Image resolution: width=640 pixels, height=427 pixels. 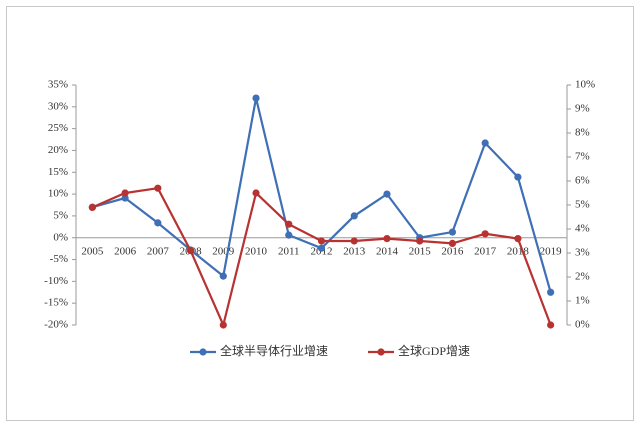 What do you see at coordinates (330, 350) in the screenshot?
I see `legend: 全球半导体行业增速 全球GDP增速` at bounding box center [330, 350].